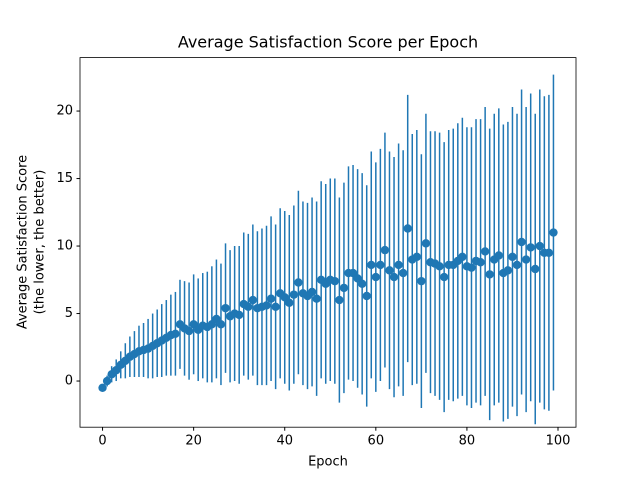 This screenshot has height=480, width=640. I want to click on chart-title: Average Satisfaction Score per Epoch, so click(328, 42).